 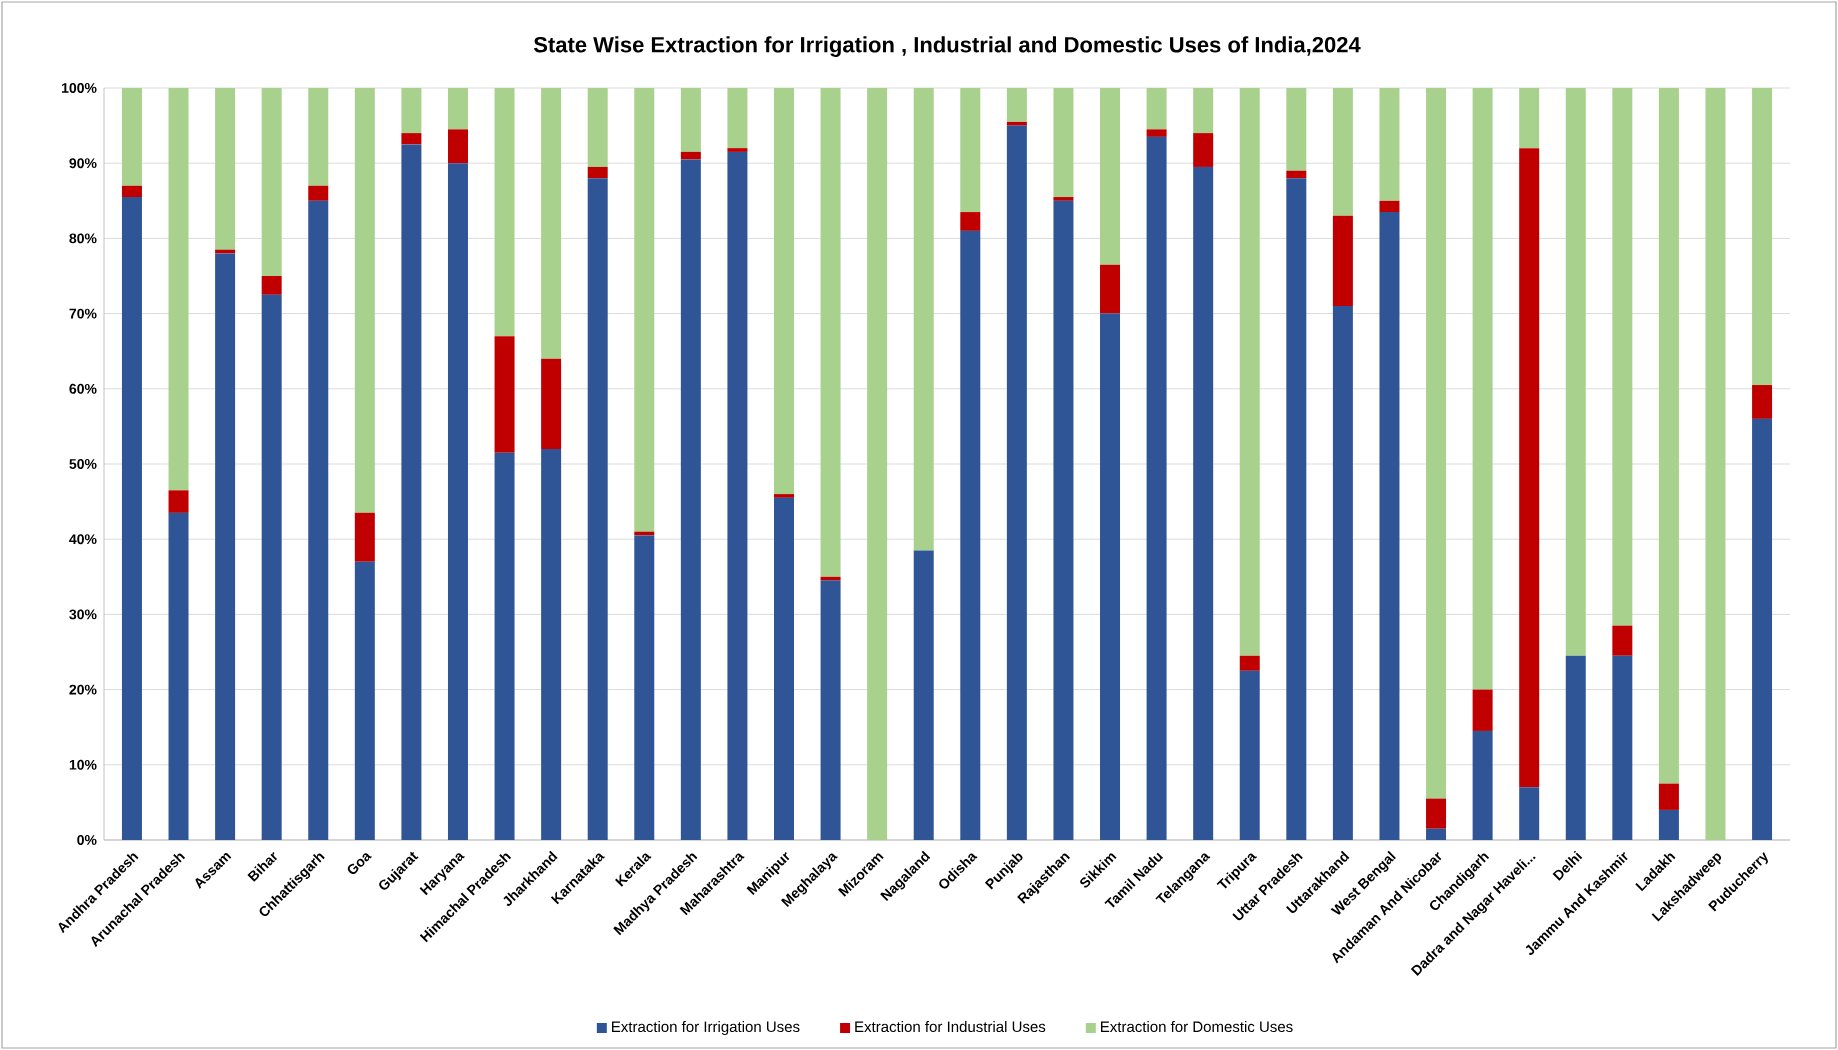 I want to click on y-tick-label: 50%, so click(x=83, y=464).